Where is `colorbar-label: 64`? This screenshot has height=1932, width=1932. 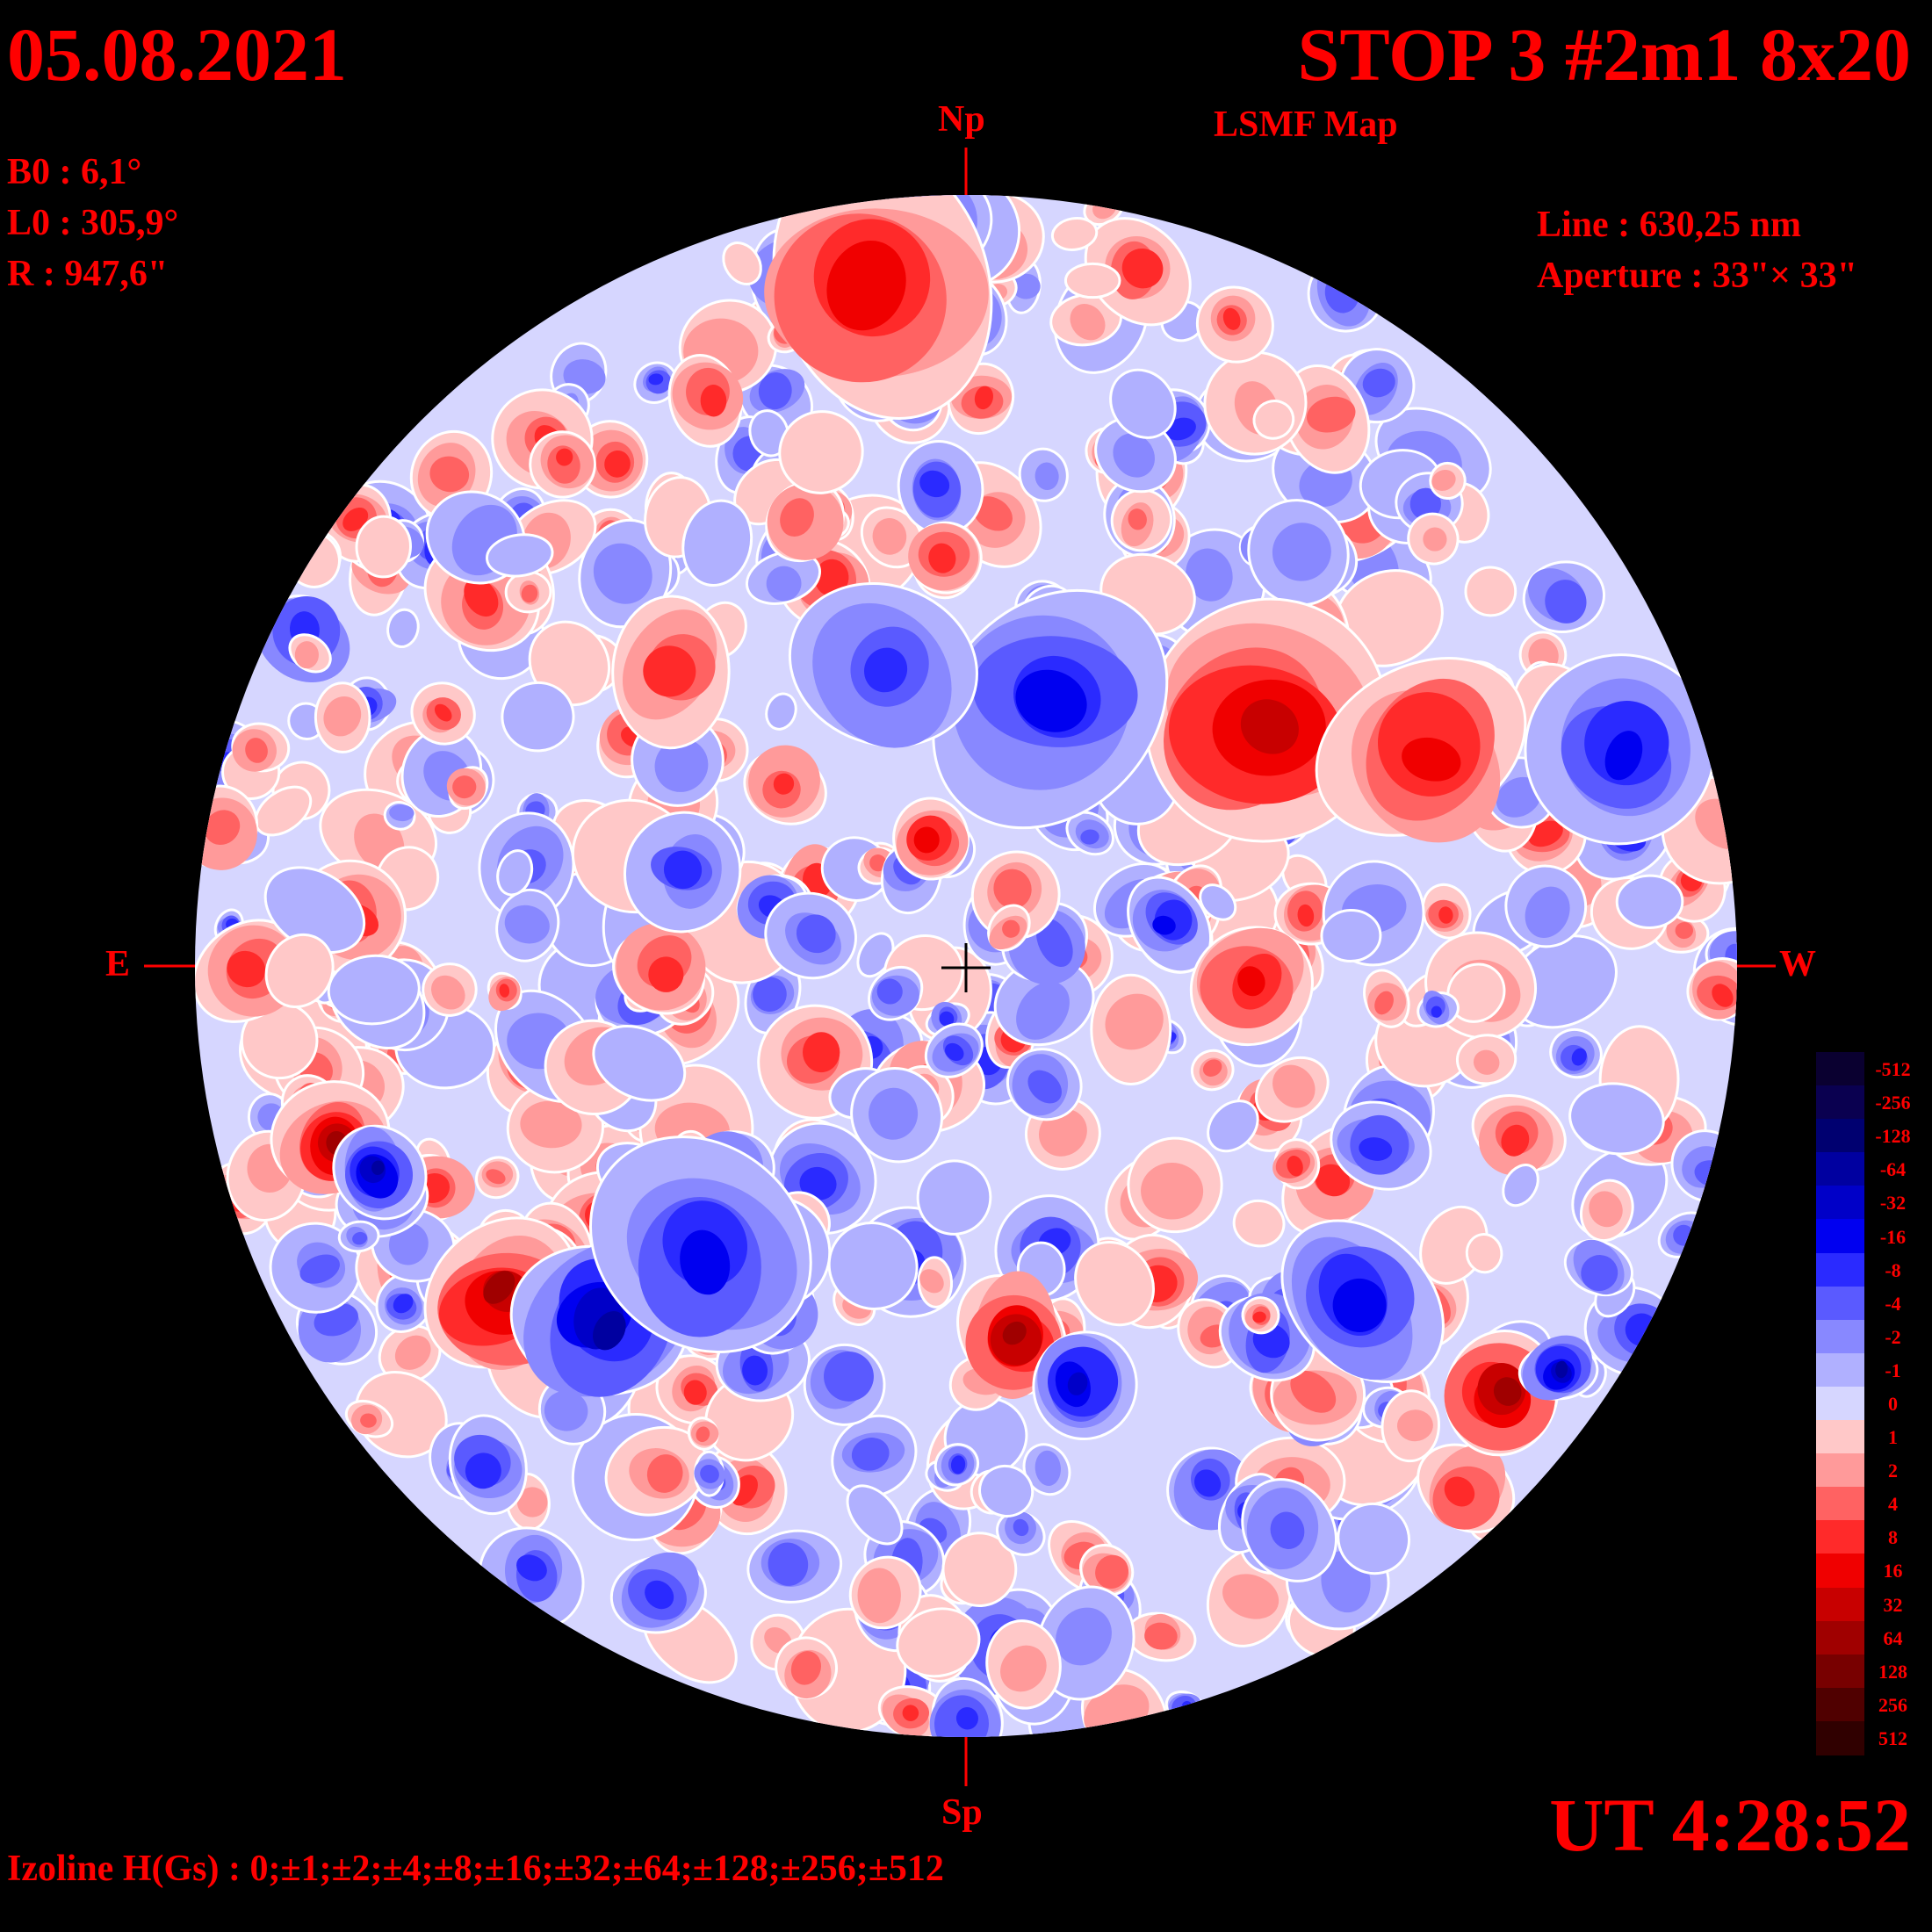 colorbar-label: 64 is located at coordinates (1893, 1638).